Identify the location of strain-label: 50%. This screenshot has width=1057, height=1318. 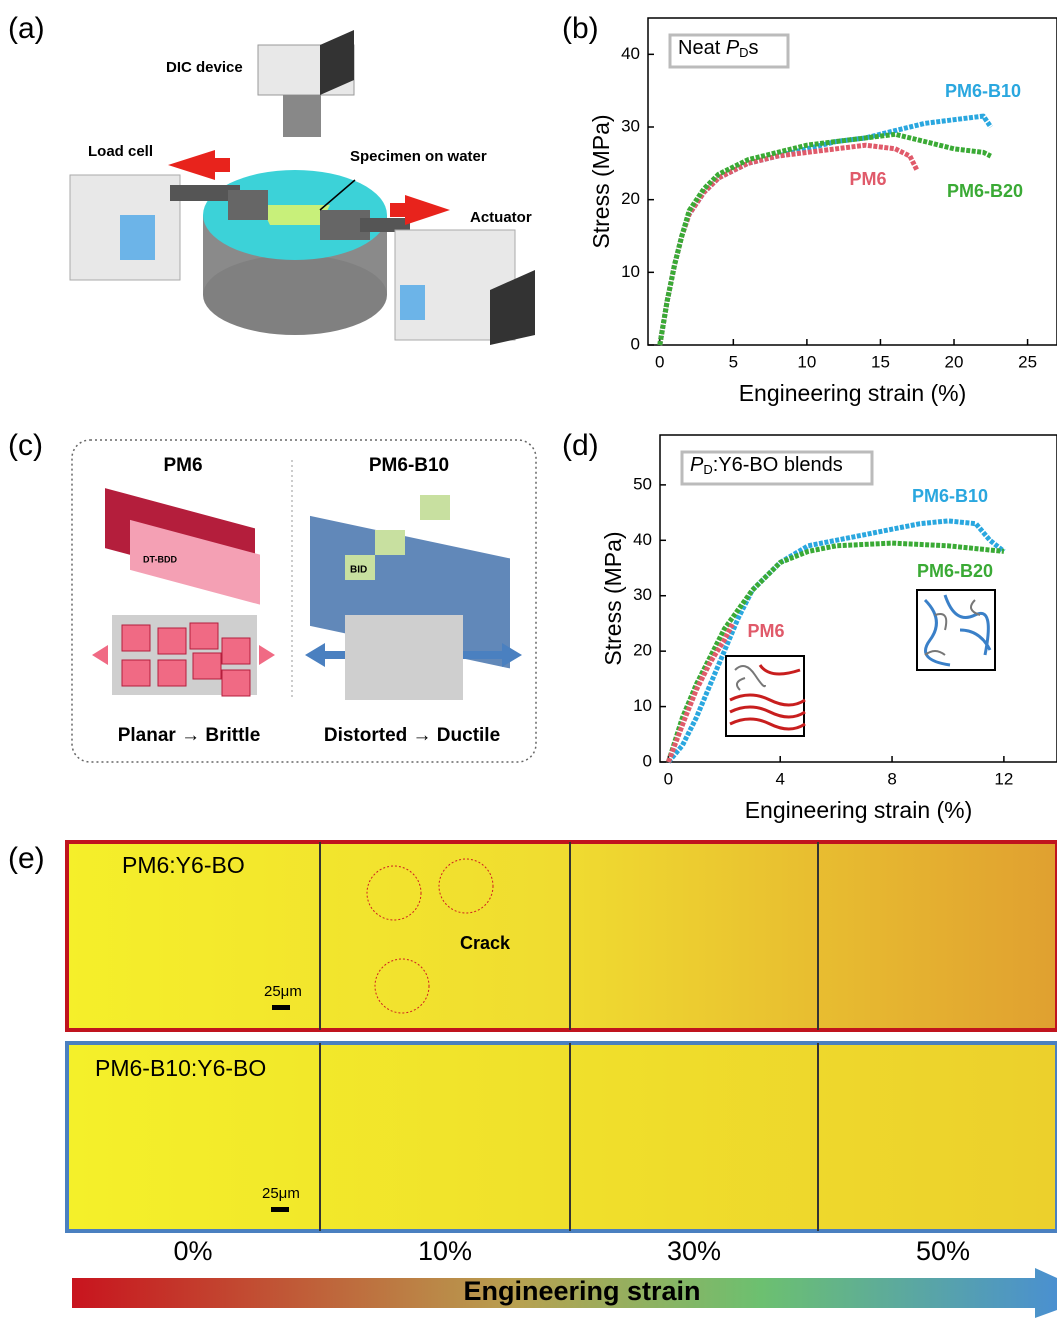
(943, 1251).